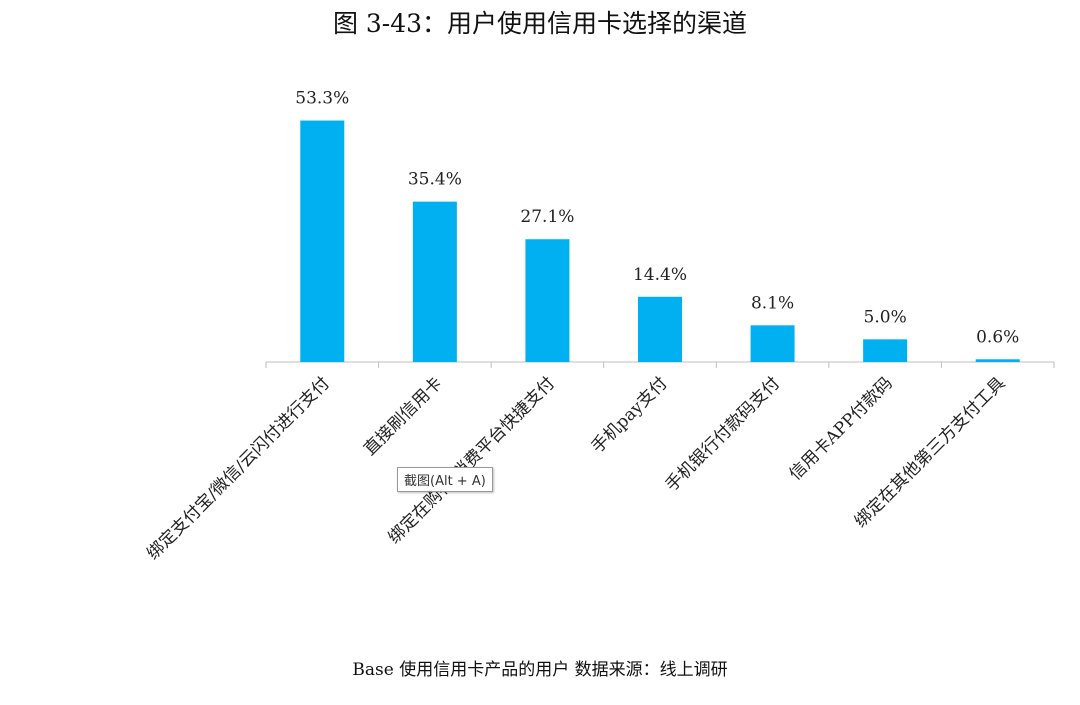 The image size is (1080, 705). What do you see at coordinates (841, 428) in the screenshot?
I see `x-tick-label: 信用卡APP付款码` at bounding box center [841, 428].